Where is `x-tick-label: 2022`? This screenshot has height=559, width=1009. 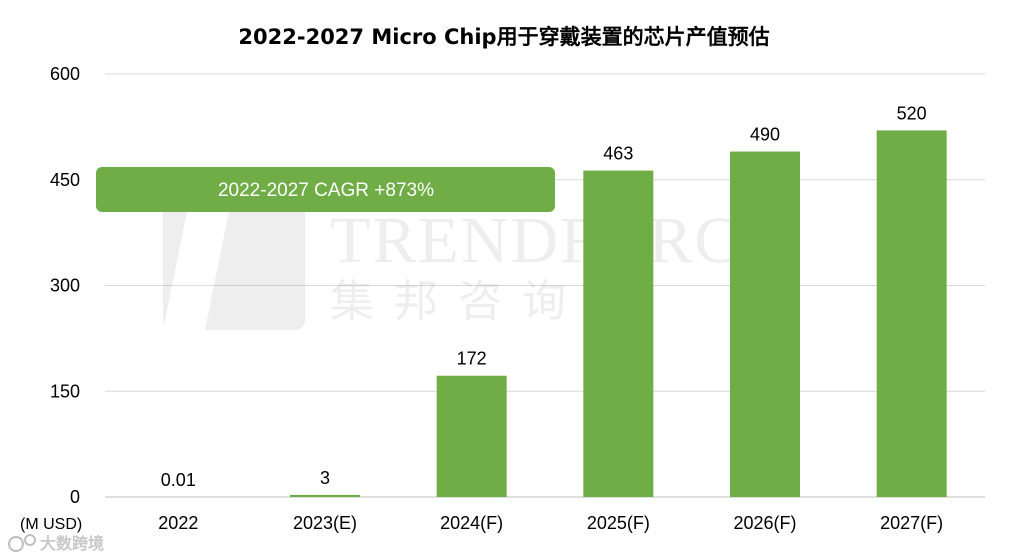
x-tick-label: 2022 is located at coordinates (178, 523).